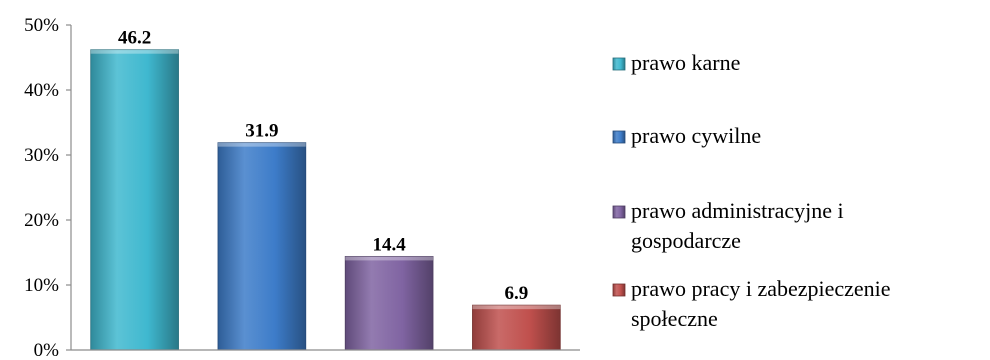 This screenshot has height=360, width=990. Describe the element at coordinates (47, 350) in the screenshot. I see `y-tick-label: 0%` at that location.